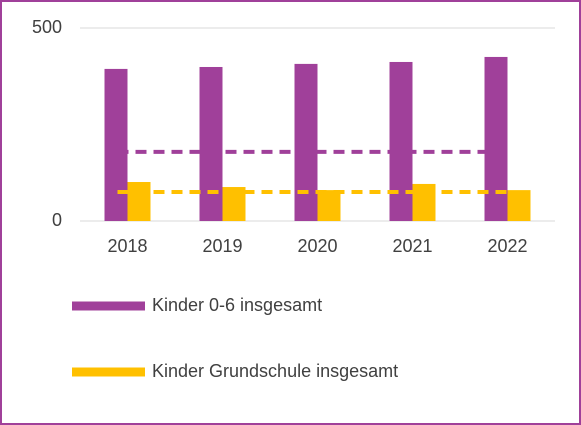 This screenshot has width=581, height=425. Describe the element at coordinates (275, 371) in the screenshot. I see `legend-label: Kinder Grundschule insgesamt` at that location.